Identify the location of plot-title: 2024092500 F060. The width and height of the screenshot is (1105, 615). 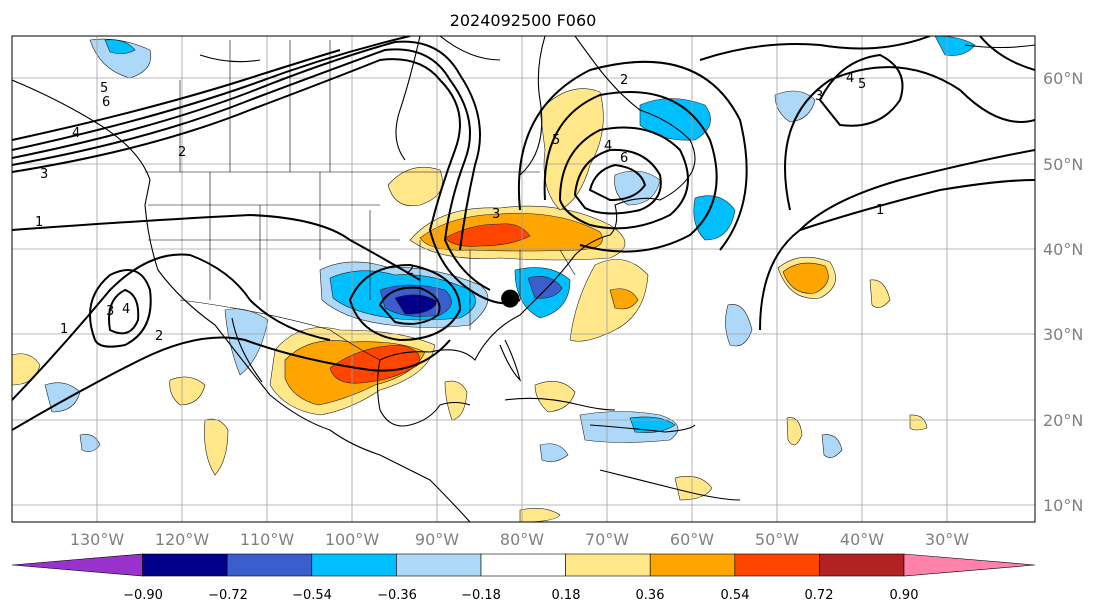
(523, 20).